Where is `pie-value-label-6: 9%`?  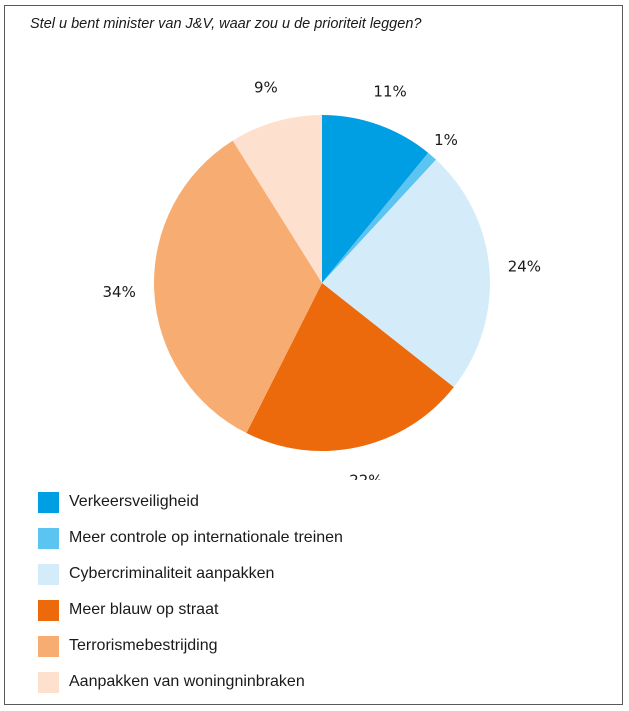
pie-value-label-6: 9% is located at coordinates (266, 87).